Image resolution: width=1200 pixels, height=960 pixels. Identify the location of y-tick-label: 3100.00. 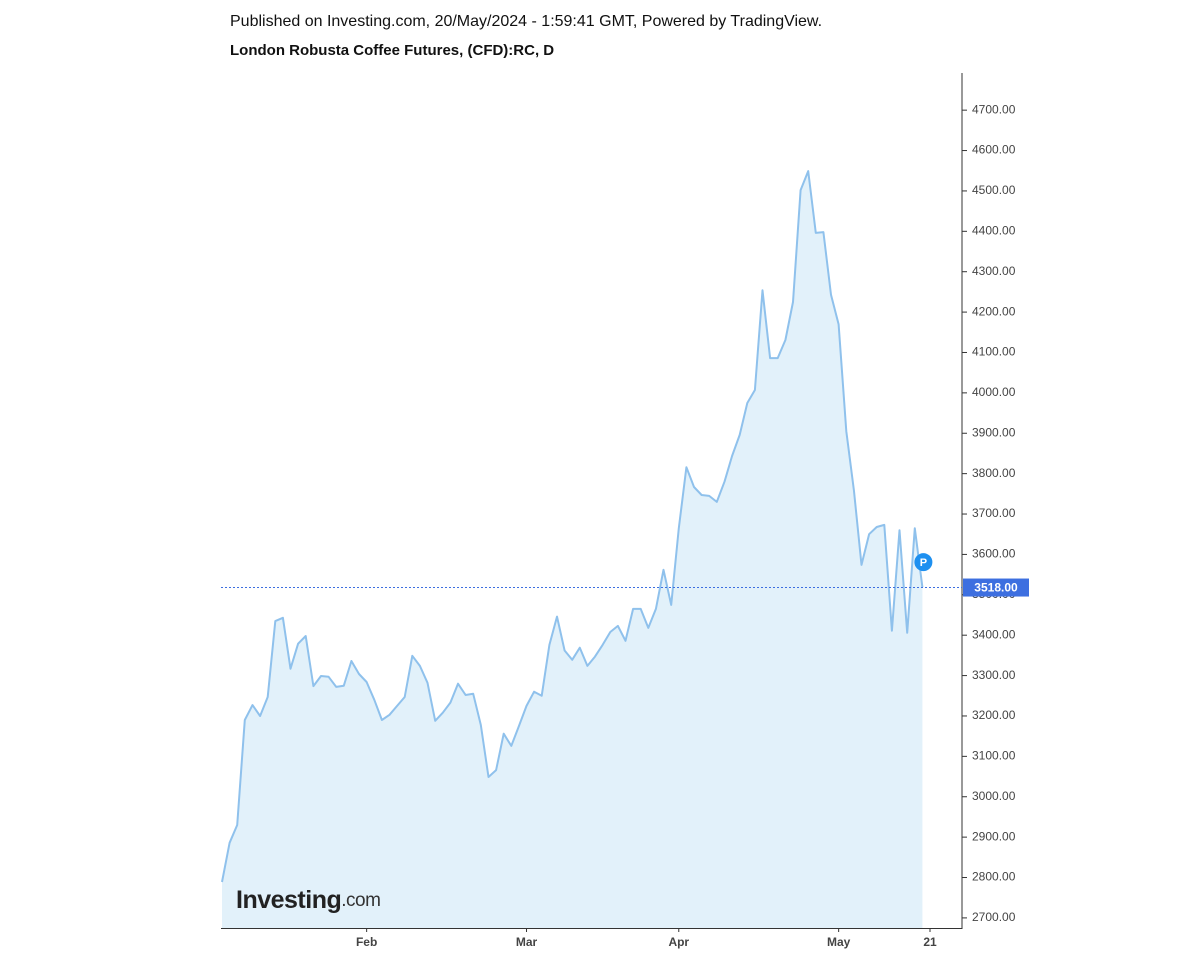
(994, 756).